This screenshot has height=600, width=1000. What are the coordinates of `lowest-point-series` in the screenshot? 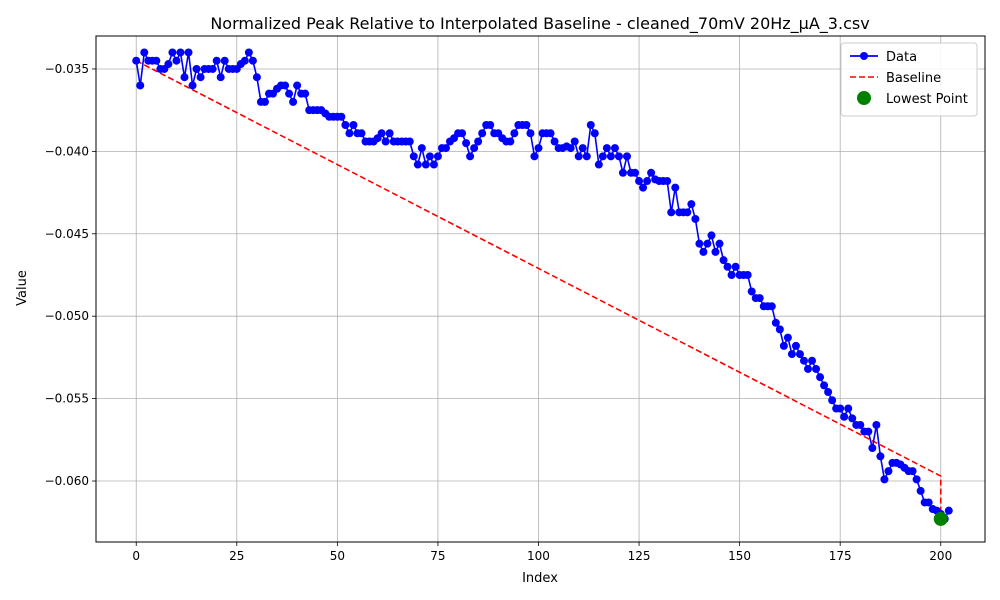 It's located at (940, 518).